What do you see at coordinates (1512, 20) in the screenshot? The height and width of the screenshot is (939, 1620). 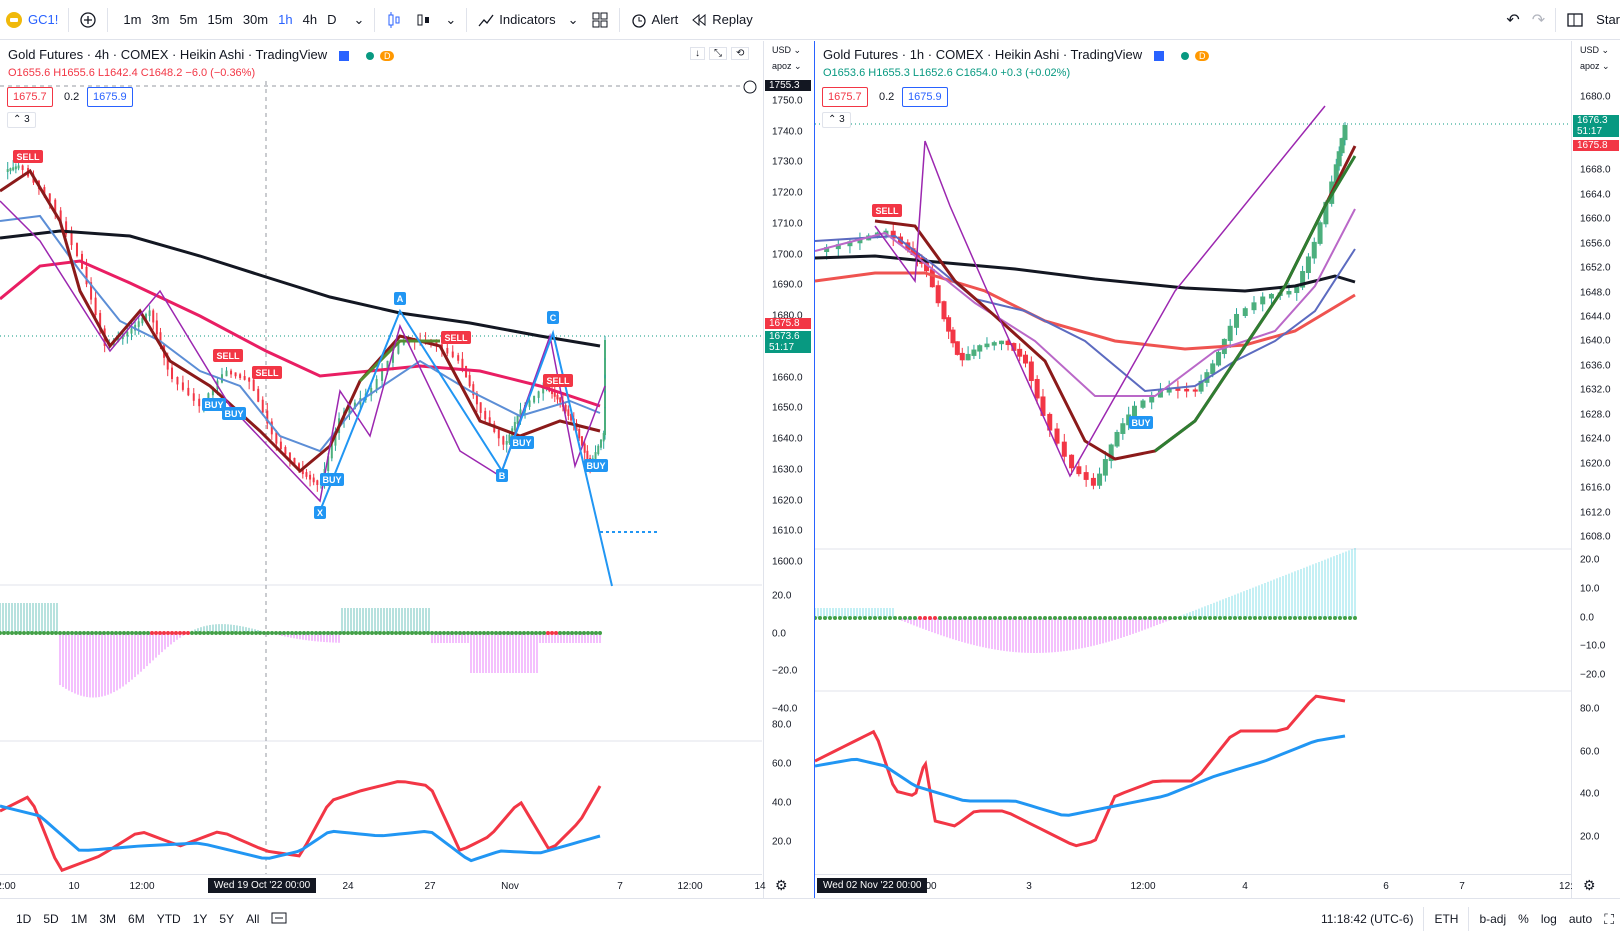 I see `undo-button: ↶` at bounding box center [1512, 20].